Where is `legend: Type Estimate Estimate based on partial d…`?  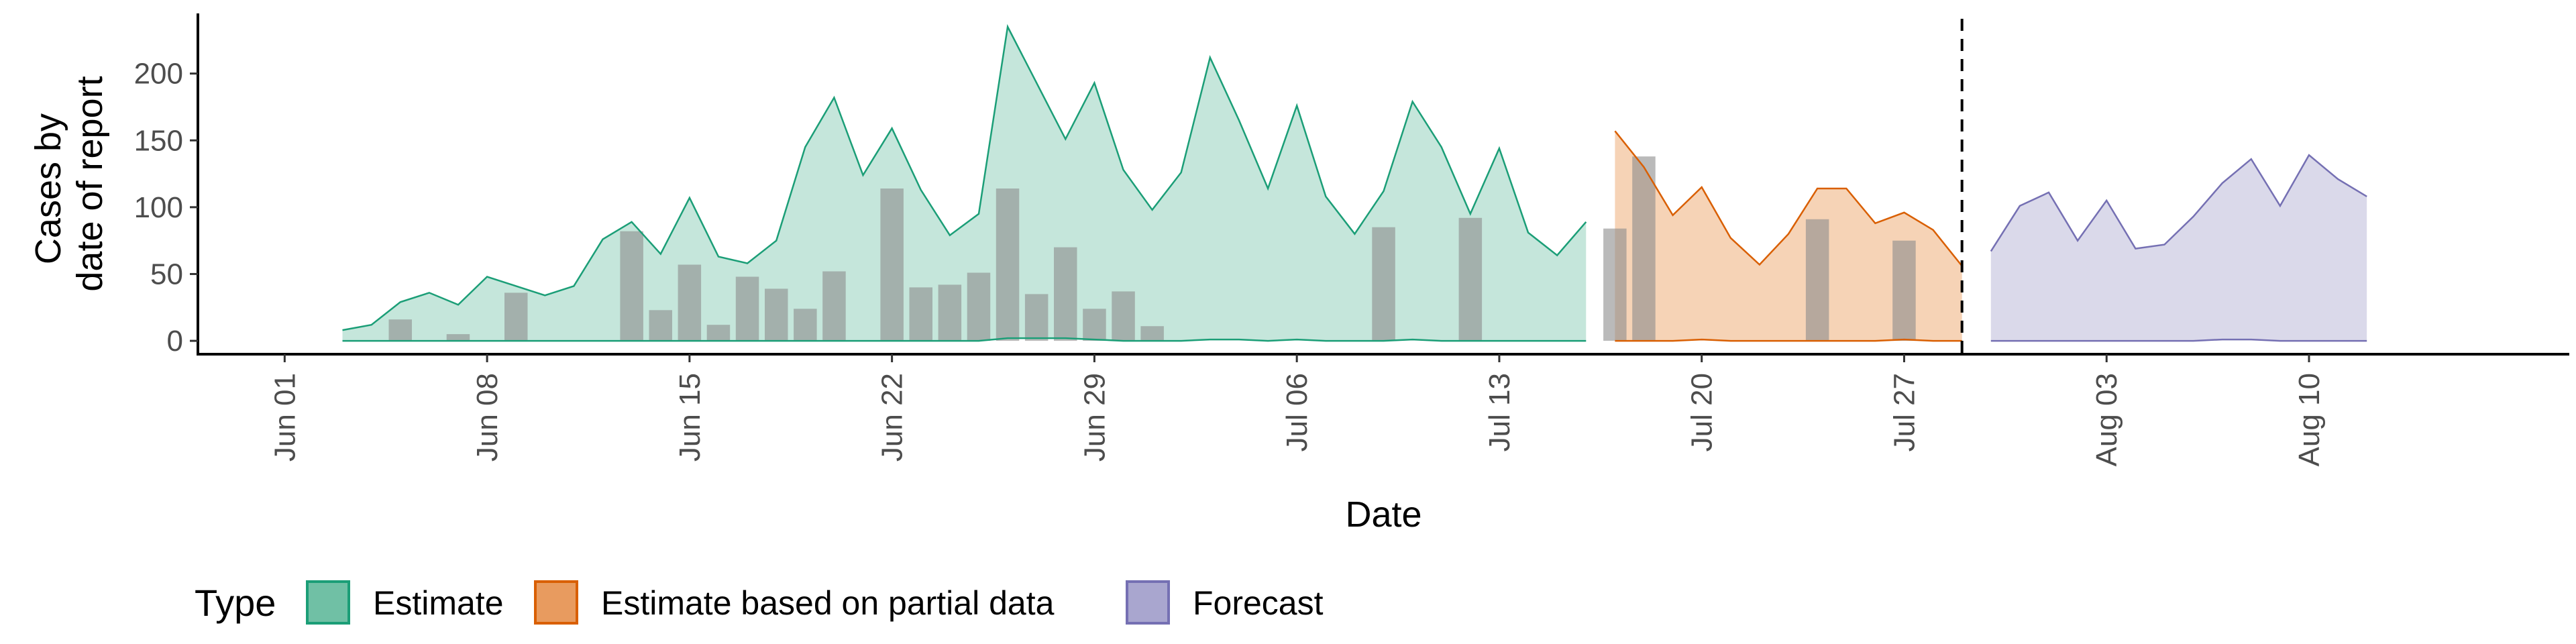 legend: Type Estimate Estimate based on partial d… is located at coordinates (759, 602).